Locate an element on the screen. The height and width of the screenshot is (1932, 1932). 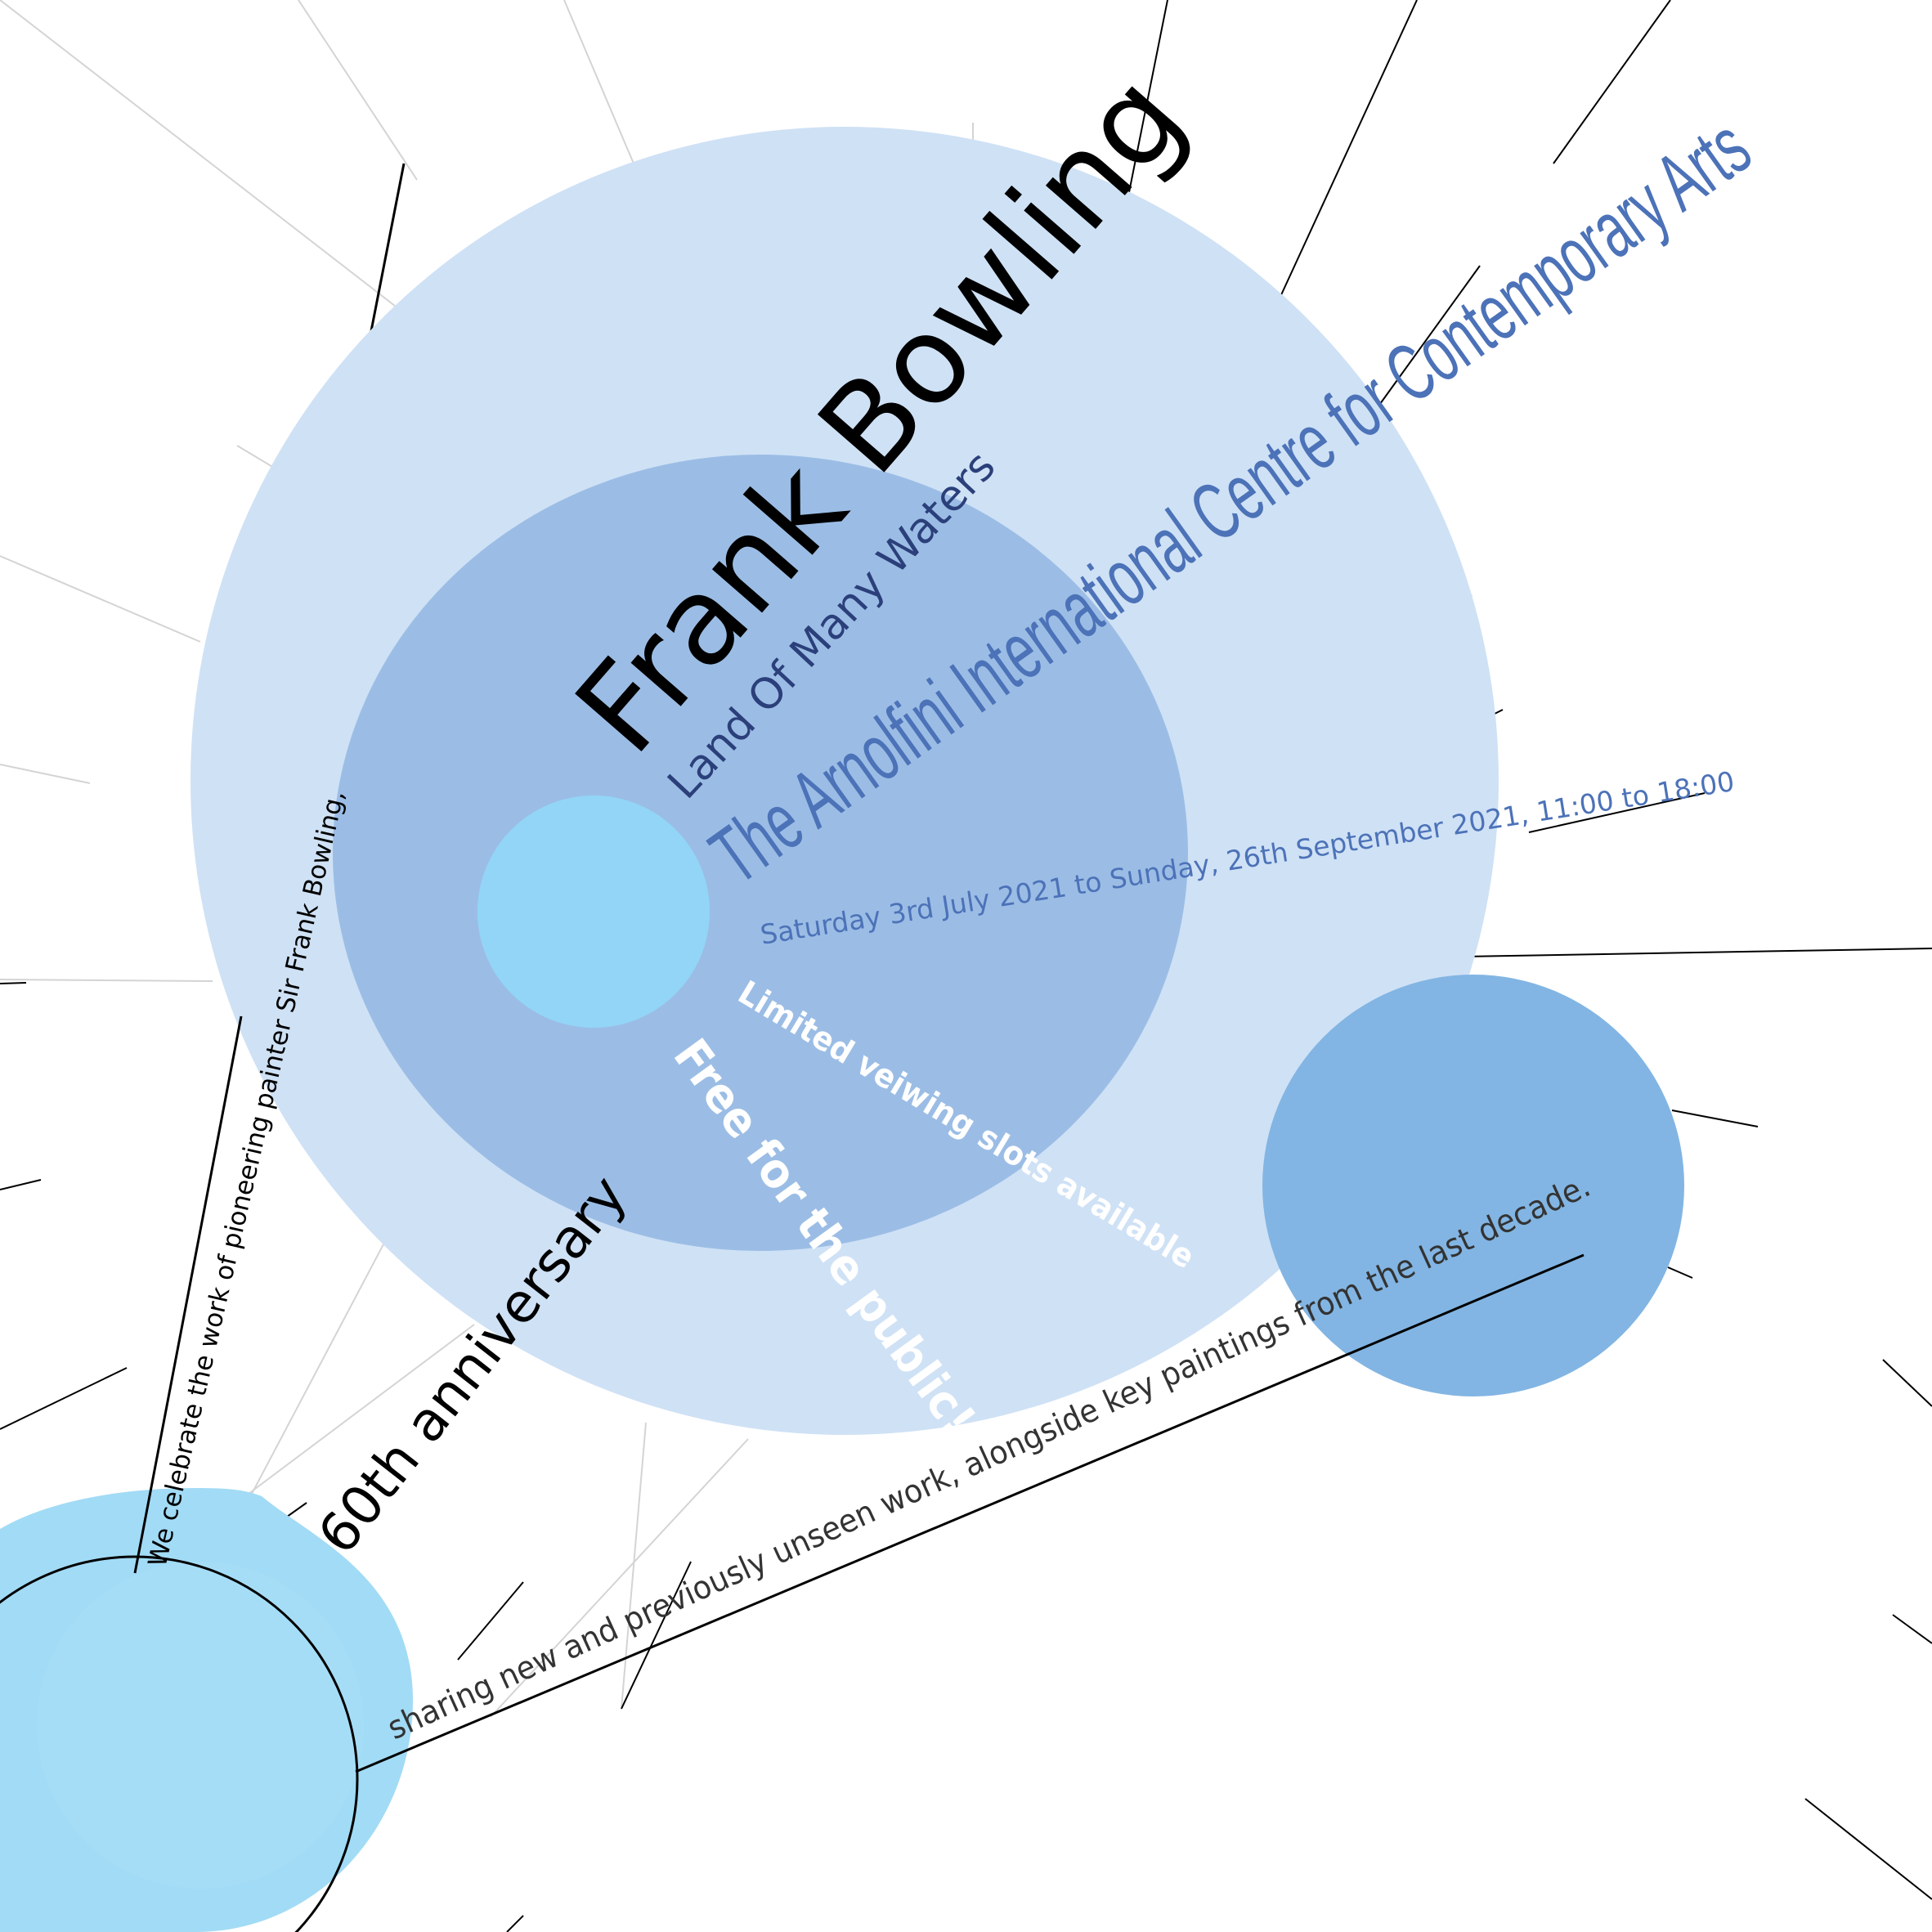
outline-circle is located at coordinates (179, 1743).